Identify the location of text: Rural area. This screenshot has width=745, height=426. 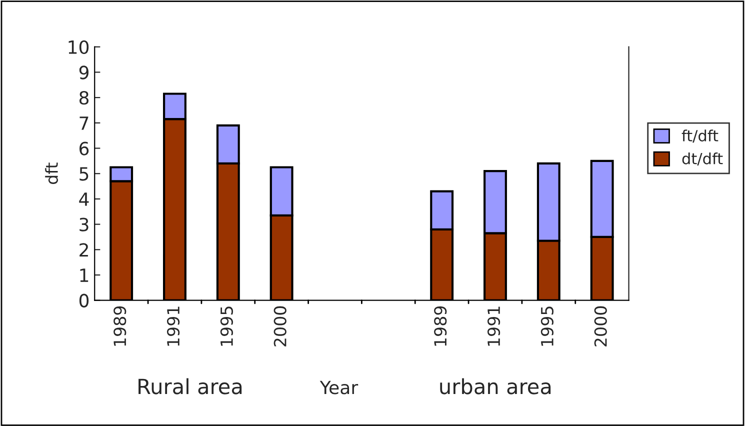
(190, 386).